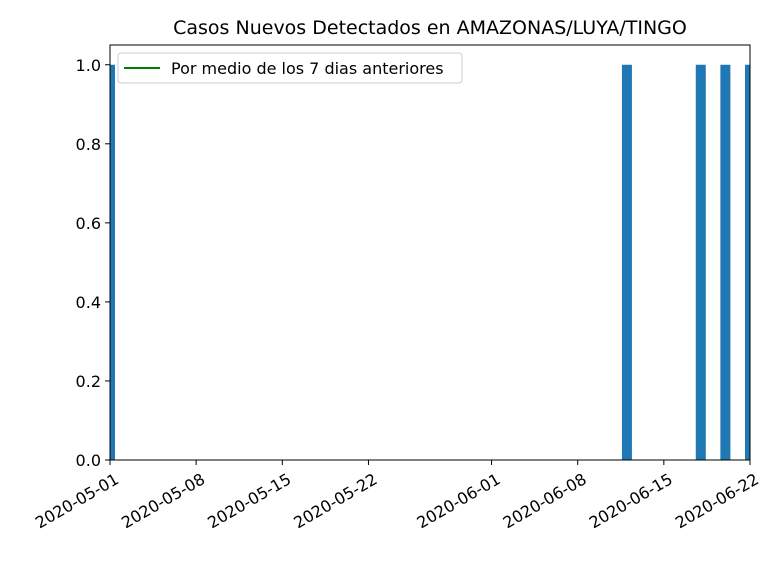  Describe the element at coordinates (88, 65) in the screenshot. I see `y-tick-label: 1.0` at that location.